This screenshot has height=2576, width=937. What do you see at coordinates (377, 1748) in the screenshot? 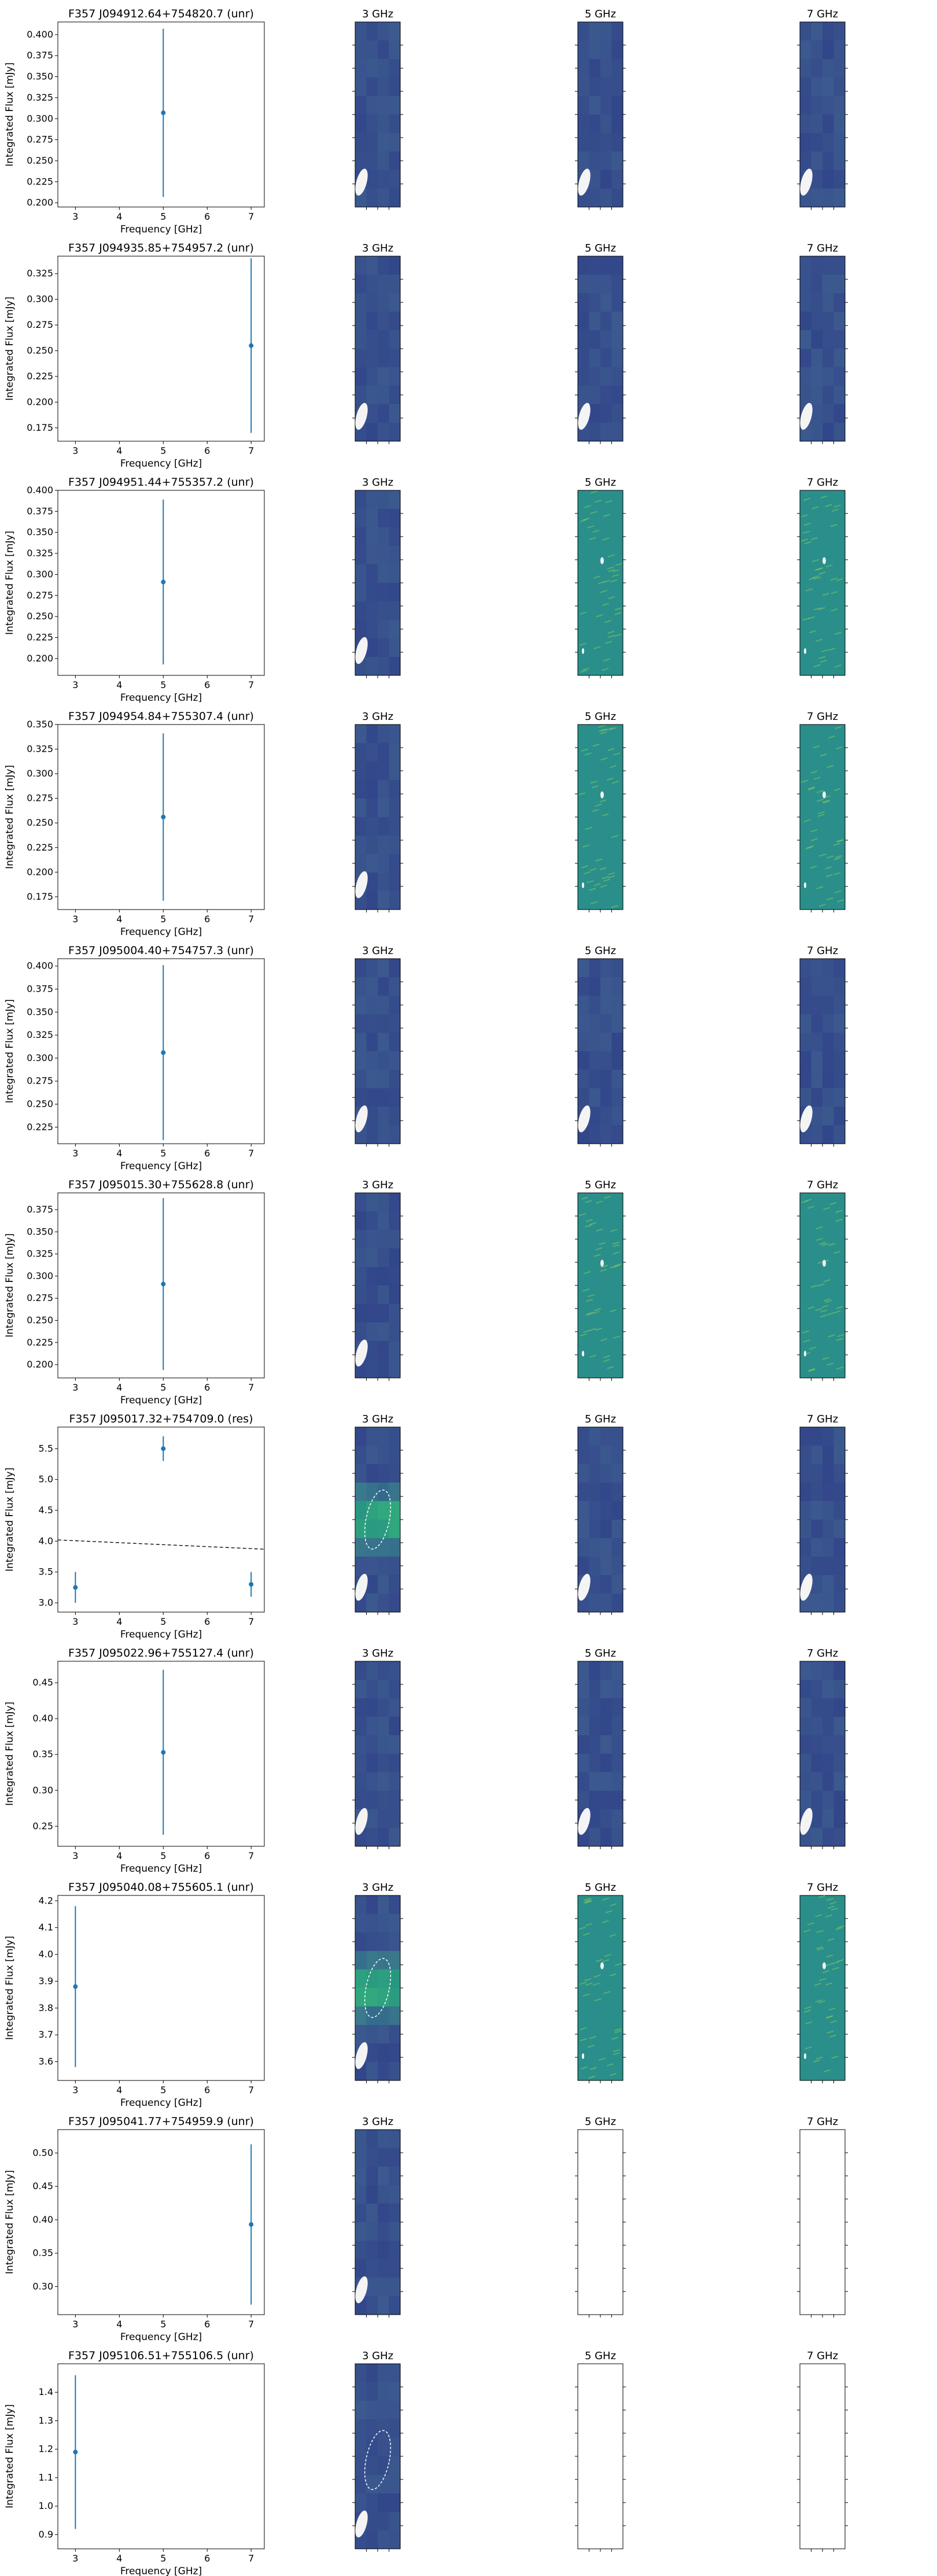
I see `cutout-panel-1: 3 GHz` at bounding box center [377, 1748].